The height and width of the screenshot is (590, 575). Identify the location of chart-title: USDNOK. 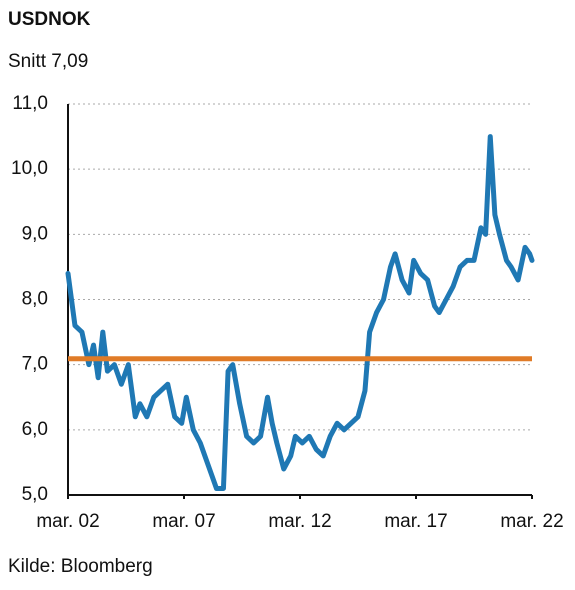
(49, 19).